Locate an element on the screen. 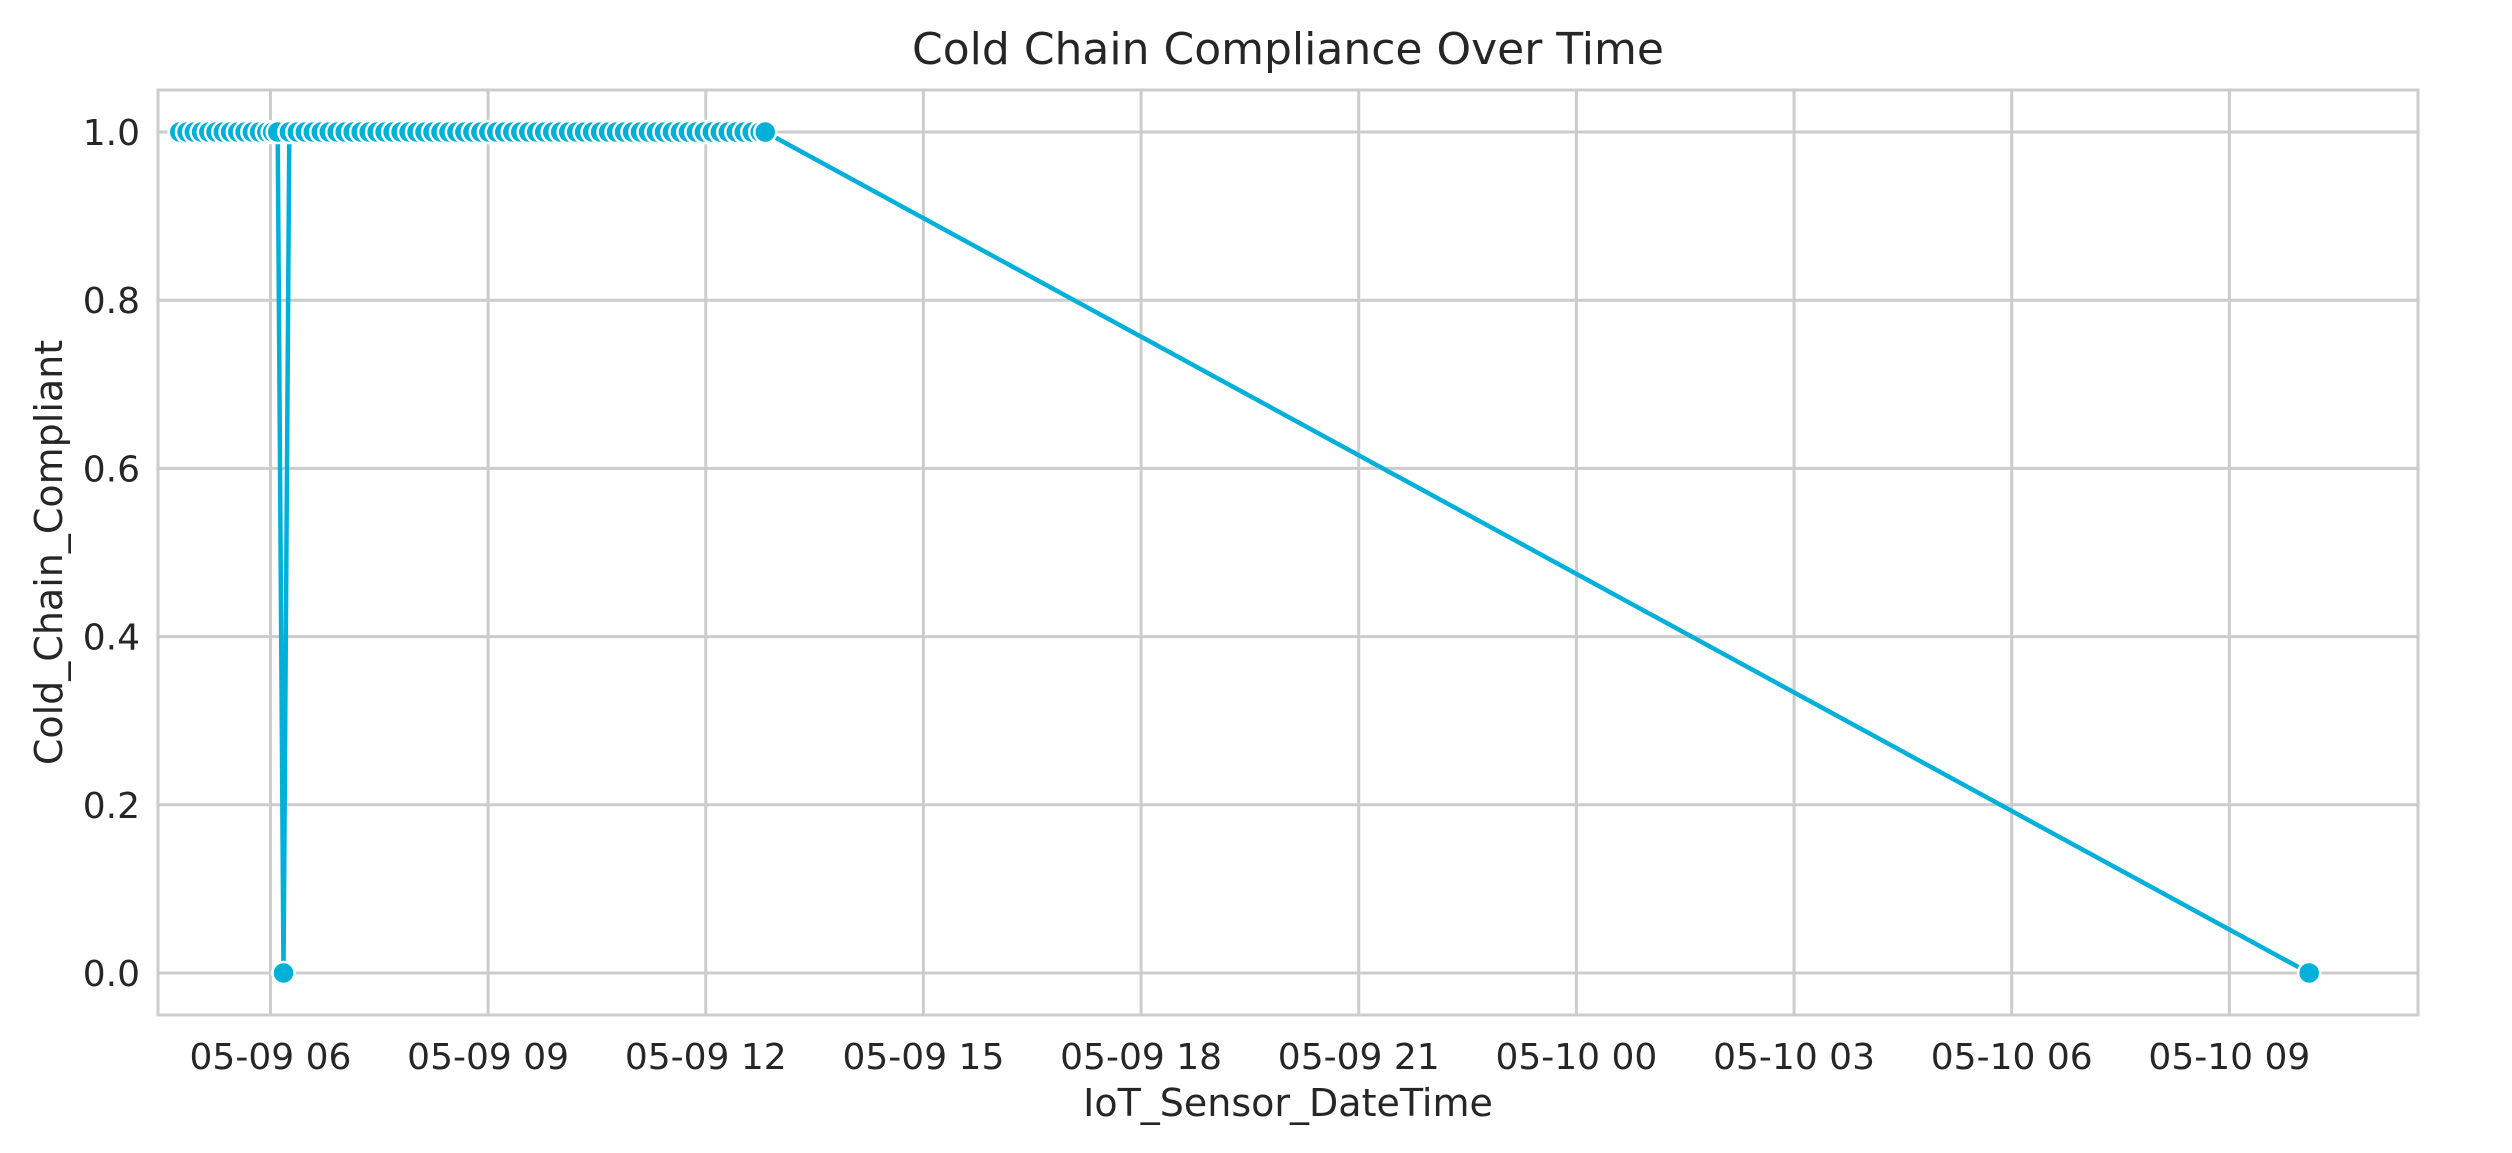 This screenshot has height=1153, width=2512. y-tick-label: 0.8 is located at coordinates (111, 301).